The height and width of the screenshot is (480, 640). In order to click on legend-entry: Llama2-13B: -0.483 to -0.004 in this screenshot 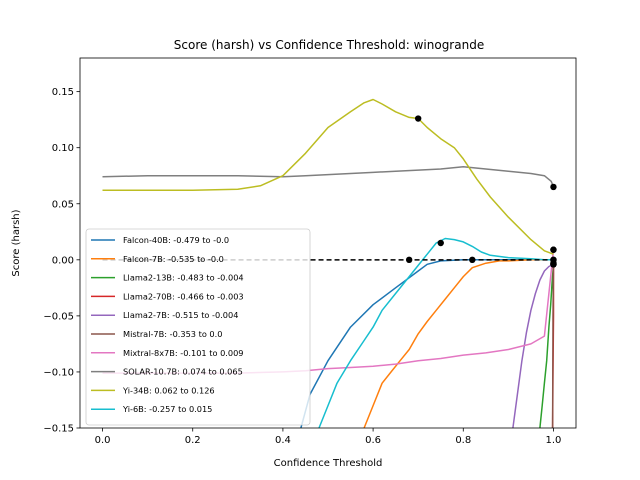, I will do `click(183, 278)`.